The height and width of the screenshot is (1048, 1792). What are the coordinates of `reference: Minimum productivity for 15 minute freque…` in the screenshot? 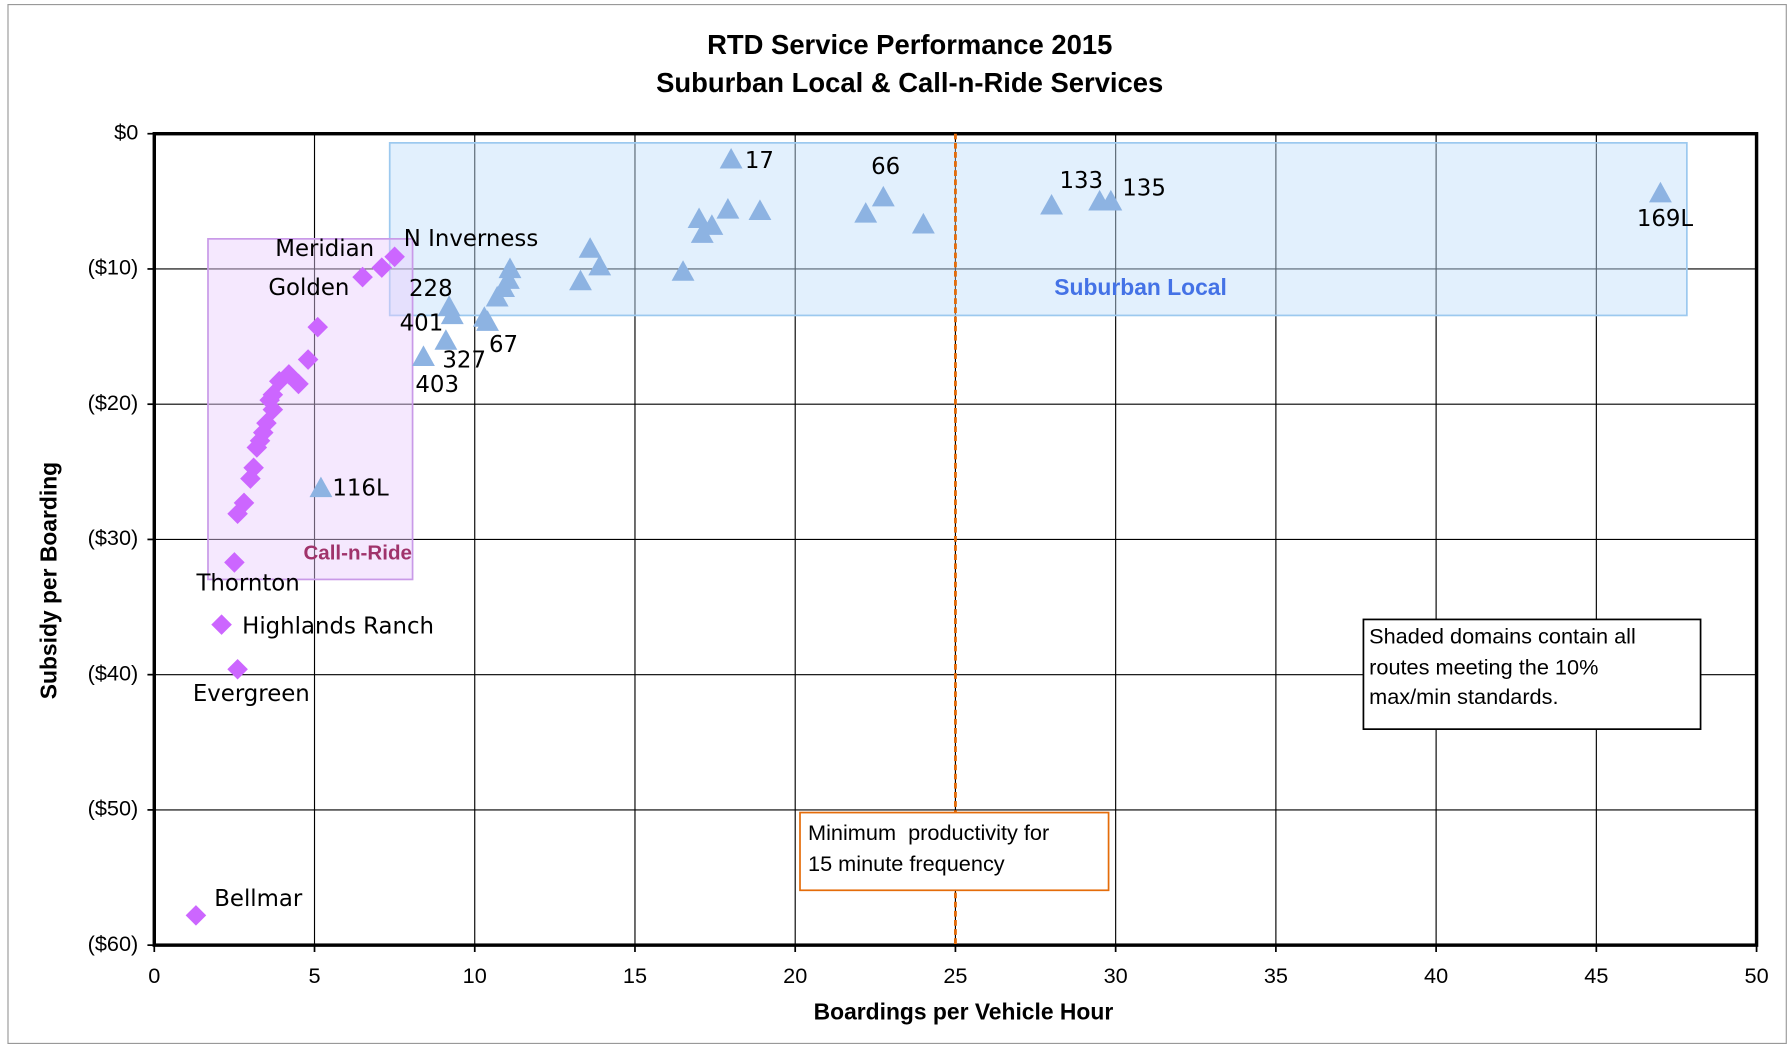 It's located at (954, 539).